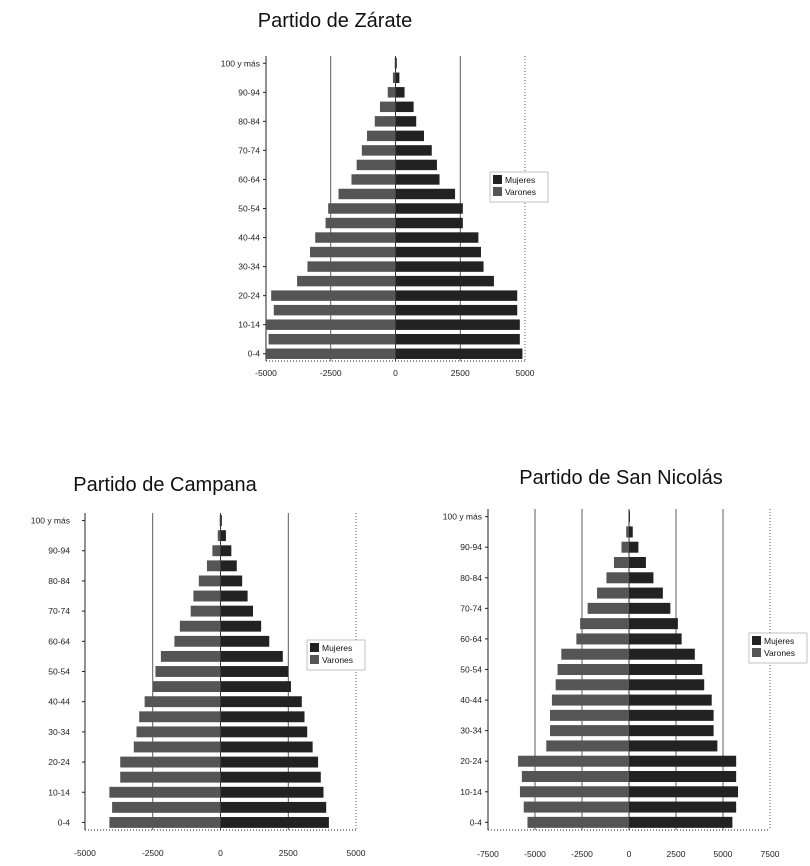  What do you see at coordinates (471, 761) in the screenshot?
I see `y-tick-label: 20-24` at bounding box center [471, 761].